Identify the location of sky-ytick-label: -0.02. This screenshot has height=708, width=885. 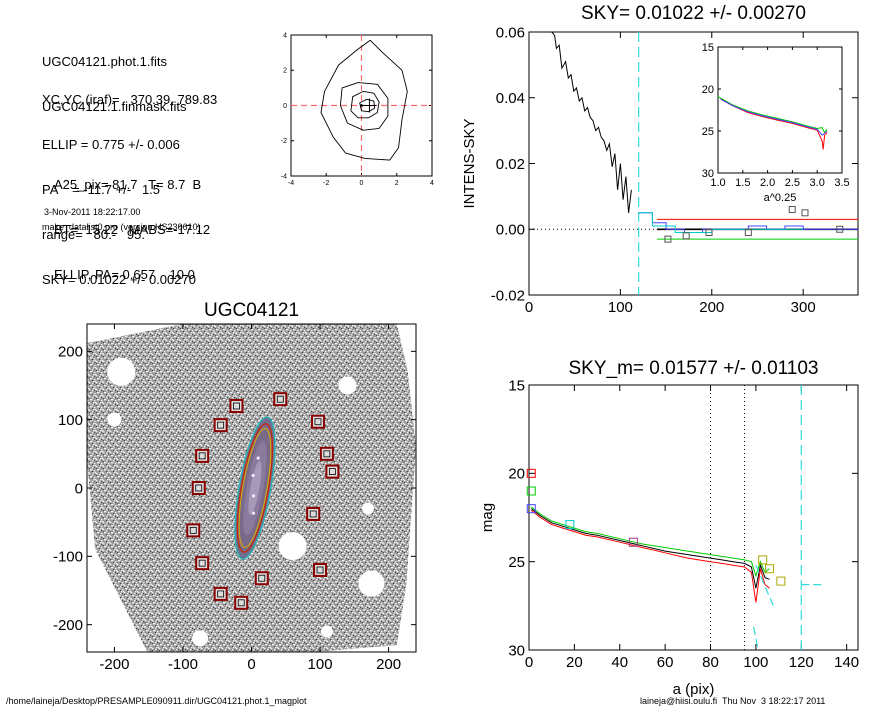
(508, 295).